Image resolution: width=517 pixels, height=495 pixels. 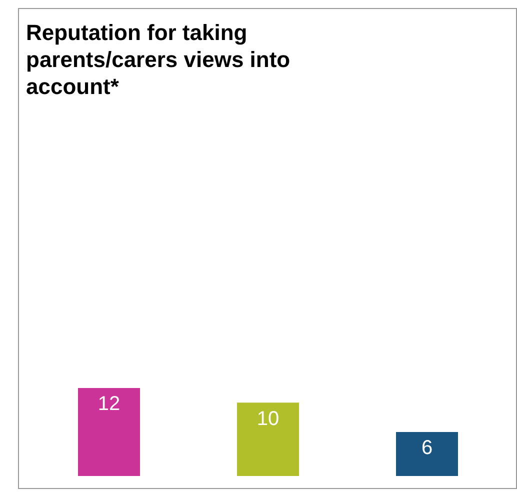 What do you see at coordinates (109, 404) in the screenshot?
I see `data-label: 12` at bounding box center [109, 404].